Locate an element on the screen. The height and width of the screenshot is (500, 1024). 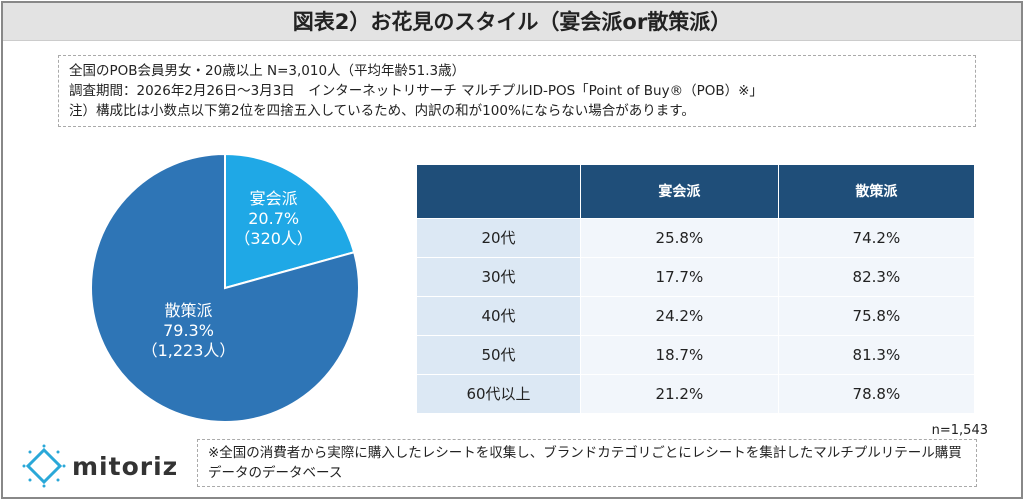
cell-value: 18.7% is located at coordinates (679, 354).